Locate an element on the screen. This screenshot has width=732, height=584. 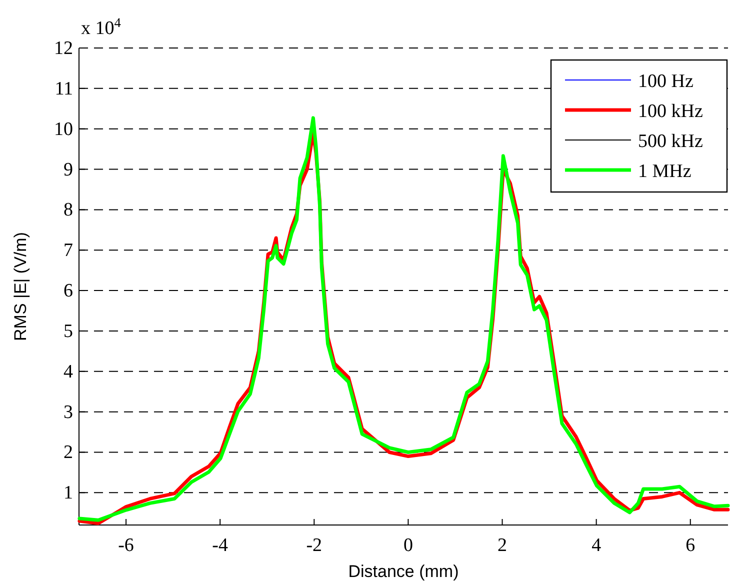
x-tick-label: -6 is located at coordinates (126, 545).